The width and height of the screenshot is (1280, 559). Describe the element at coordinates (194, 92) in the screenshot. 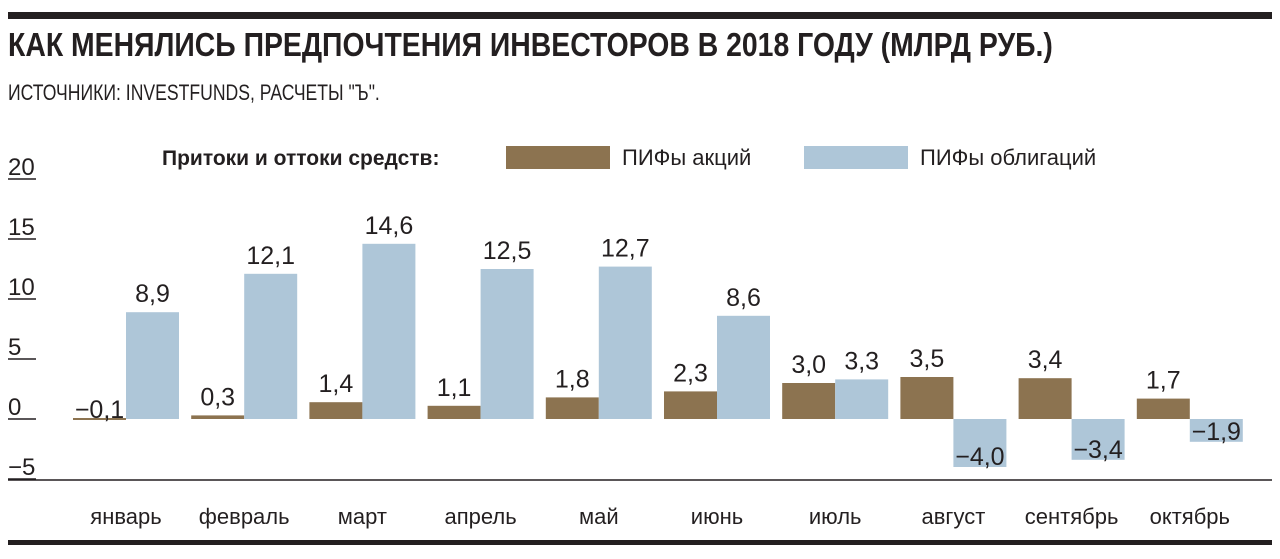

I see `page-subtitle: ИСТОЧНИКИ: INVESTFUNDS, РАСЧЕТЫ "Ъ".` at that location.